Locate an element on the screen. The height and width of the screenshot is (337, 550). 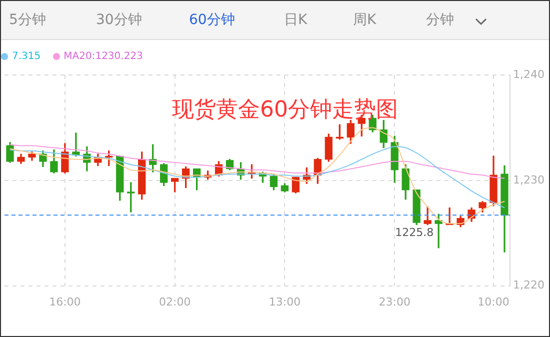
legend-label: 7.315 is located at coordinates (26, 56).